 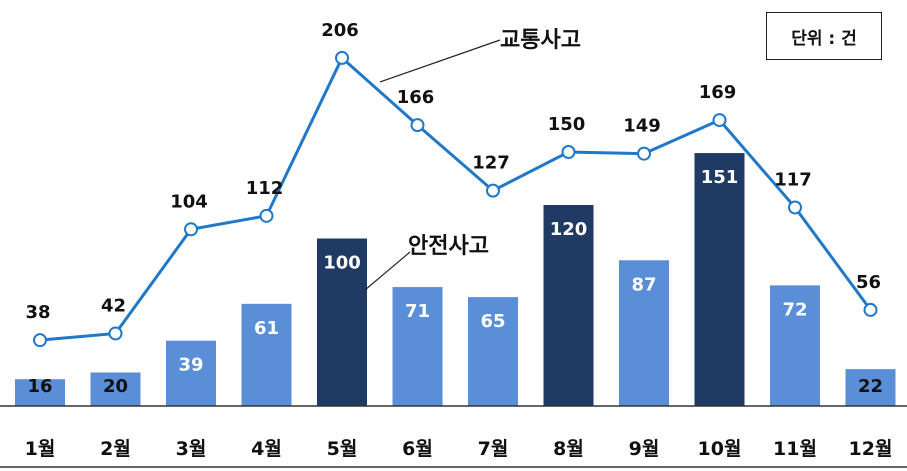 What do you see at coordinates (342, 449) in the screenshot?
I see `x-tick-label-5: 5월` at bounding box center [342, 449].